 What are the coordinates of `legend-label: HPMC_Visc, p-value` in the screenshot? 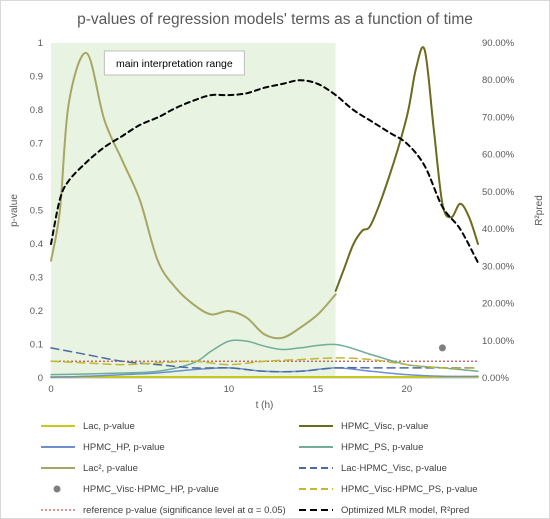 It's located at (384, 426).